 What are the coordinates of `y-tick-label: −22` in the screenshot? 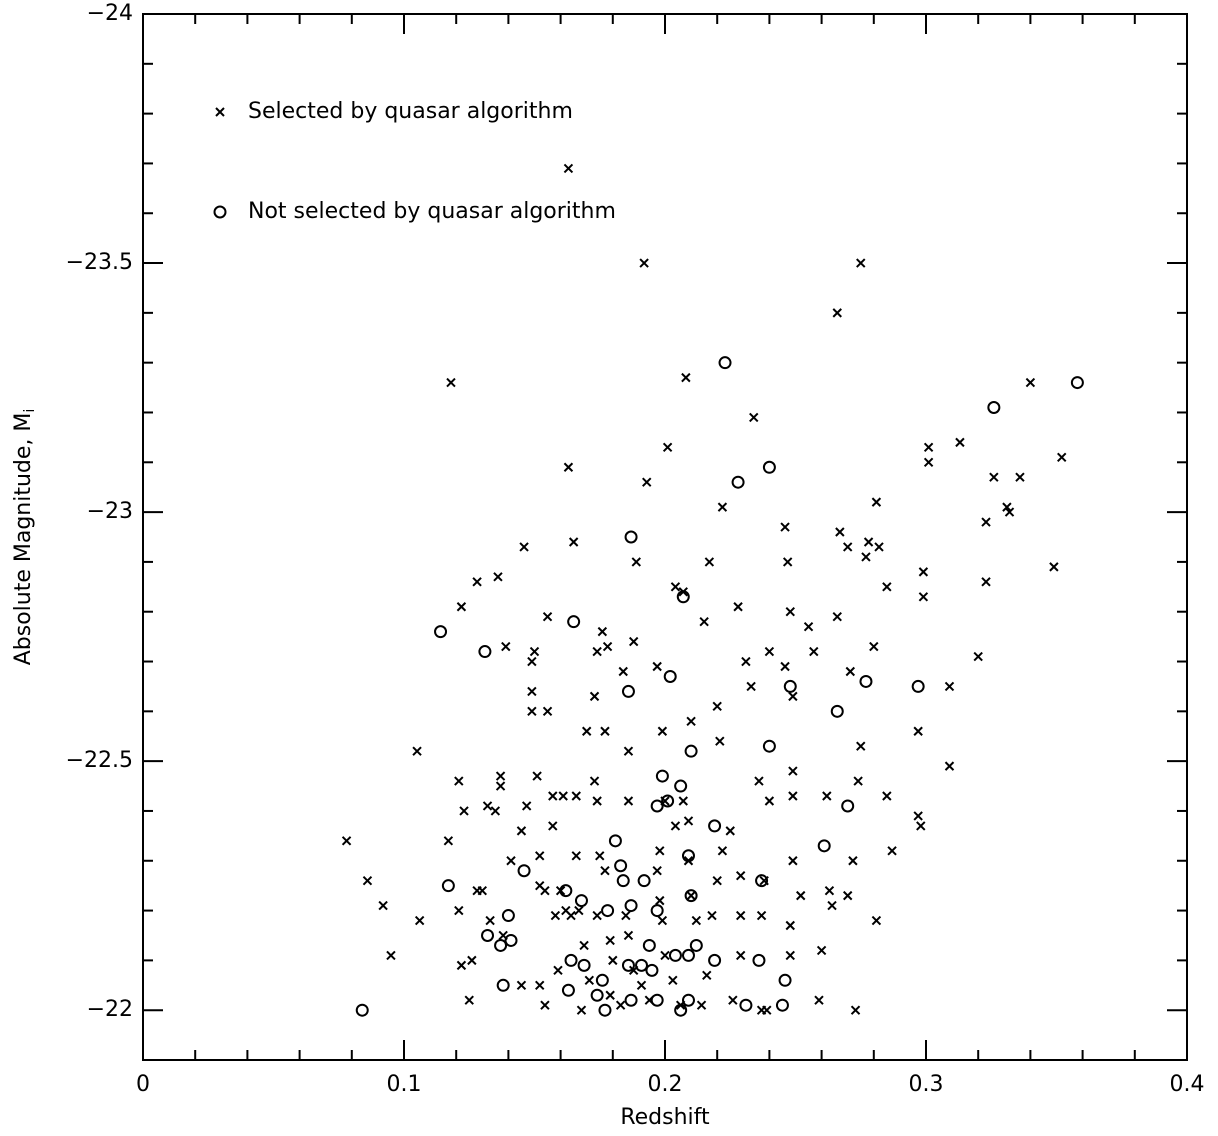 It's located at (110, 1009).